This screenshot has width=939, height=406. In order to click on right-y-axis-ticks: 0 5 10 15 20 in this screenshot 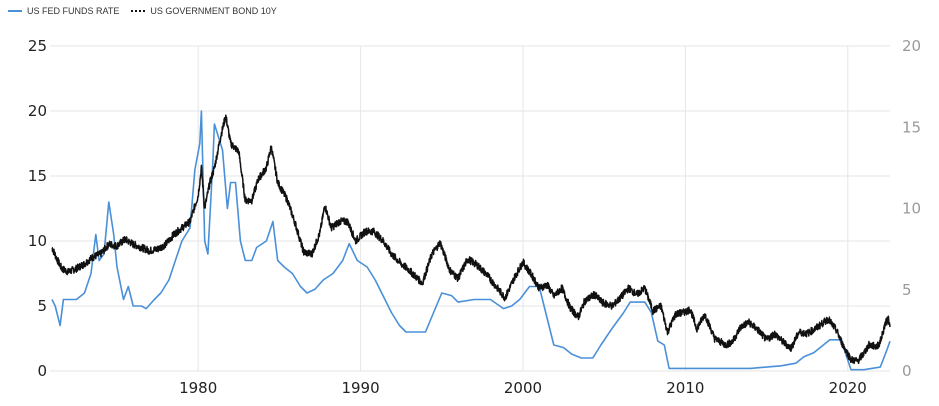, I will do `click(911, 208)`.